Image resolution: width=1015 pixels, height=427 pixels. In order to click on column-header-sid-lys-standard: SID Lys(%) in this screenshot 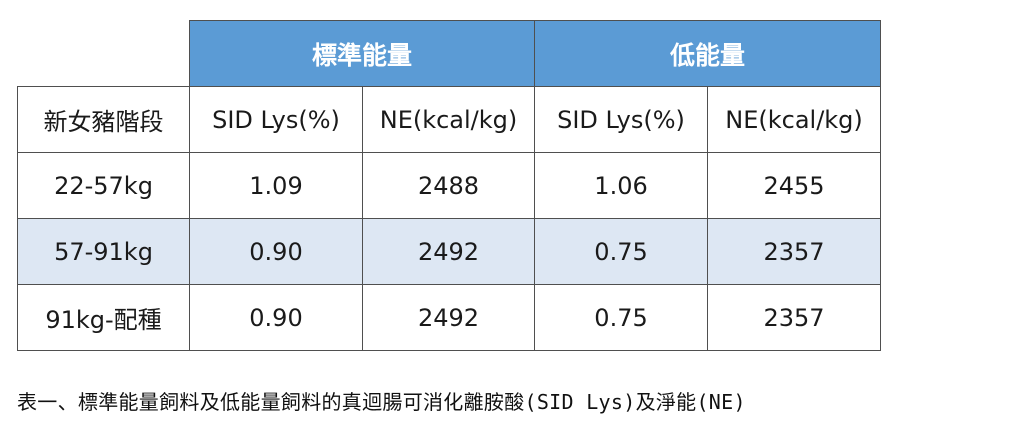, I will do `click(276, 119)`.